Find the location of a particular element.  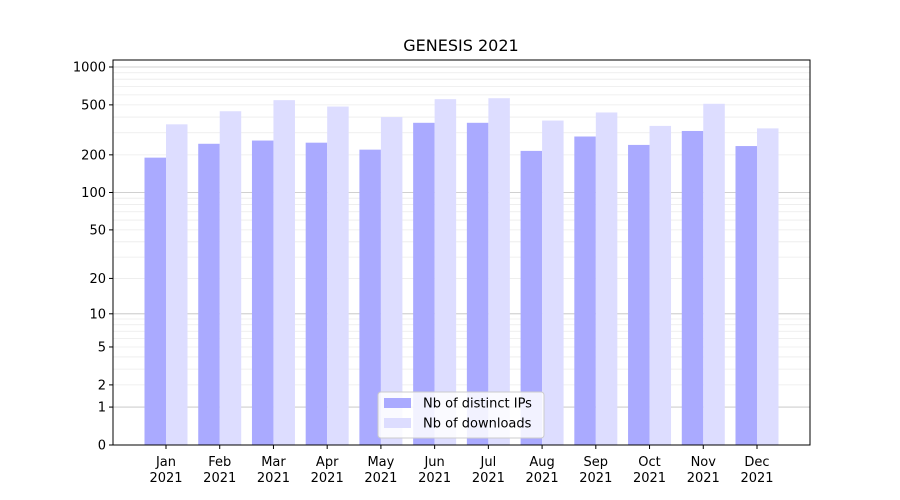

y-axis: 0 1 2 5 10 20 50 100 200 500 1000 is located at coordinates (93, 257).